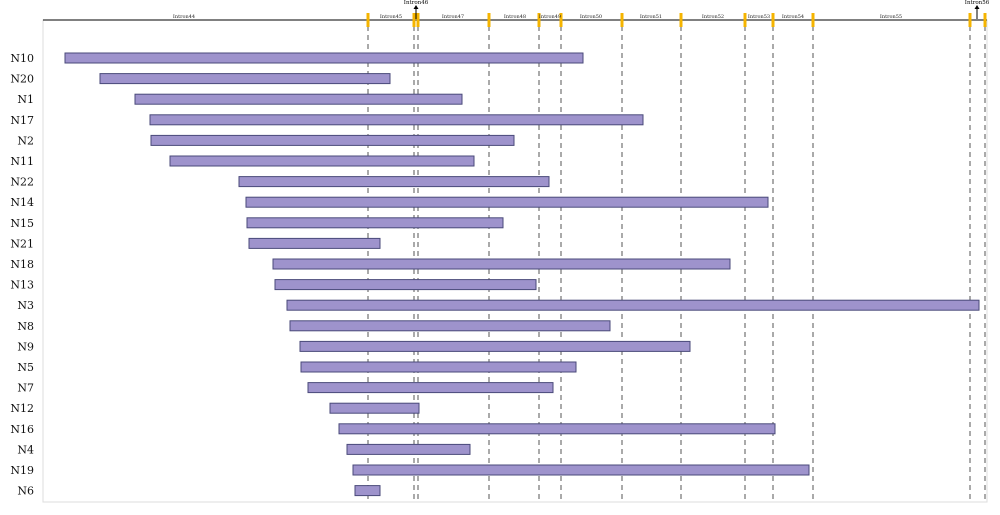  Describe the element at coordinates (416, 3) in the screenshot. I see `intron-arrow-label: Intron46` at that location.